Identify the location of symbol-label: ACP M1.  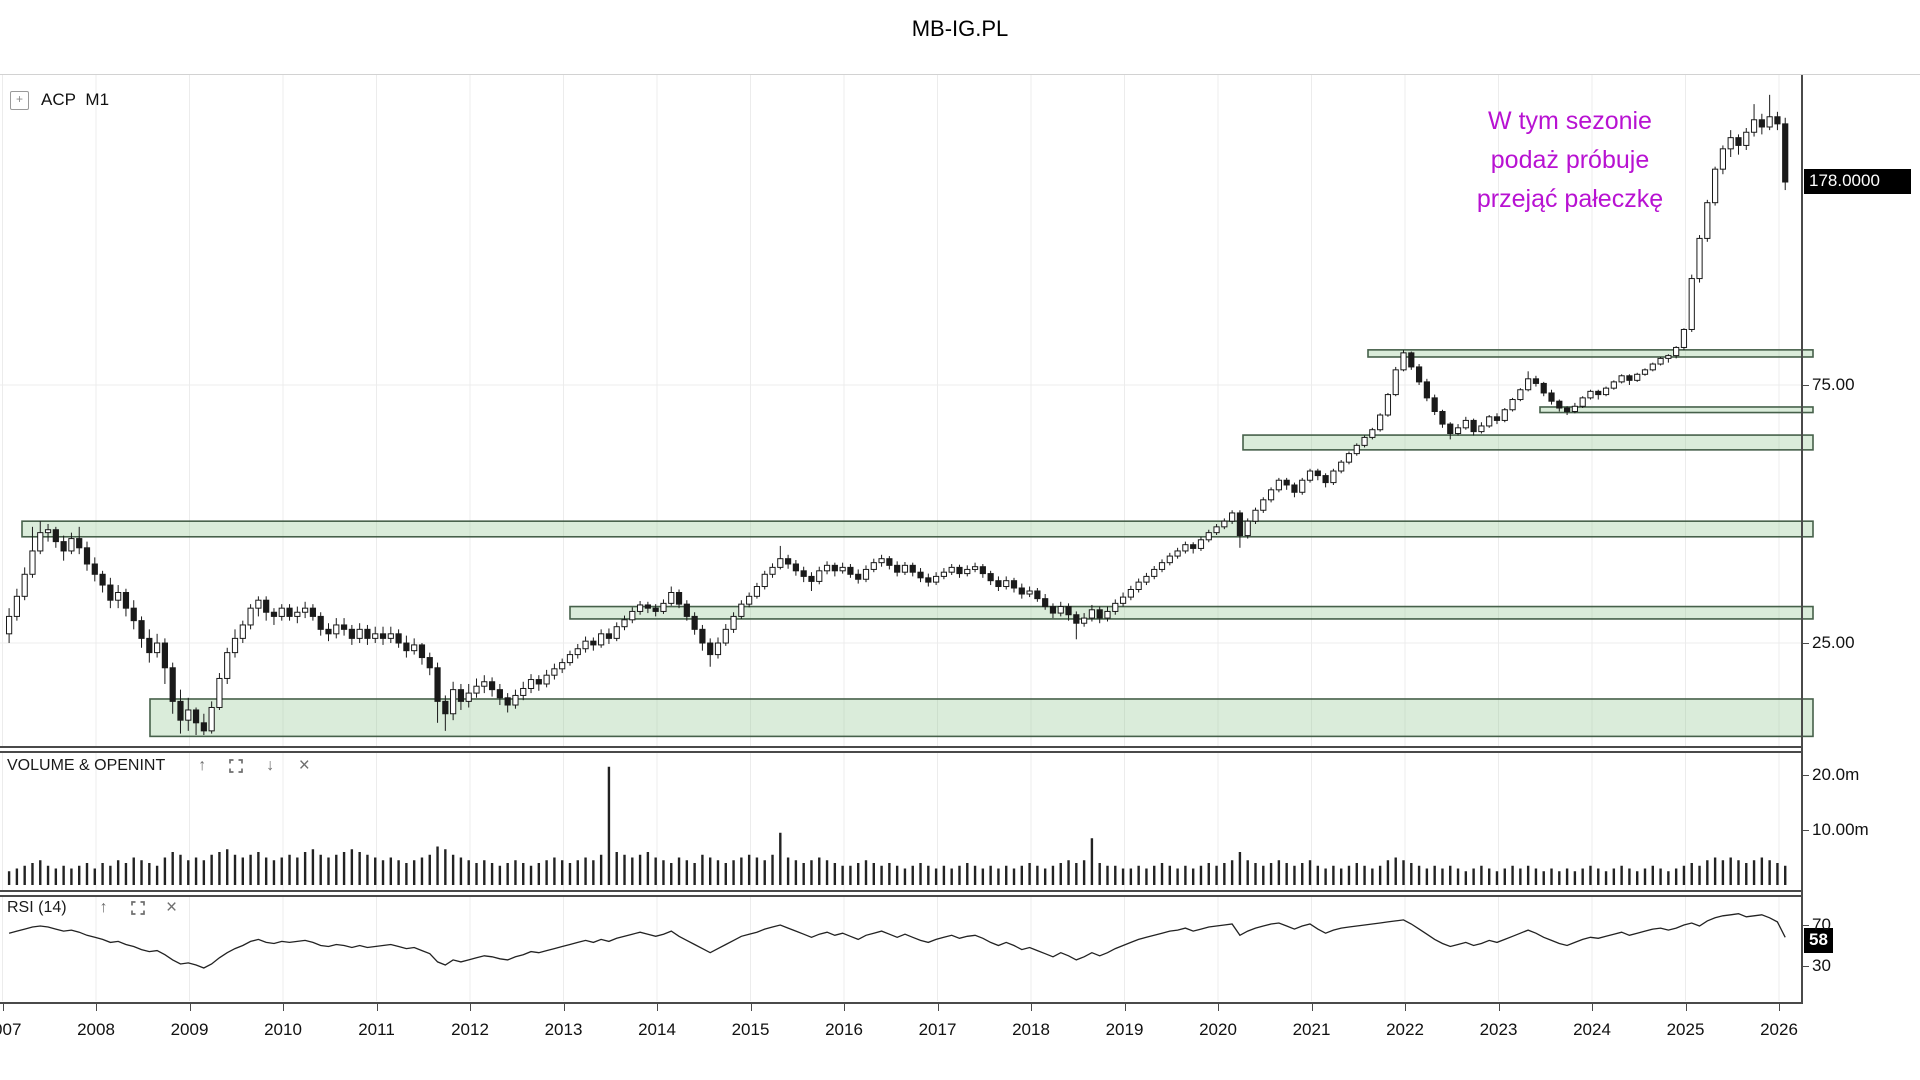
(75, 99).